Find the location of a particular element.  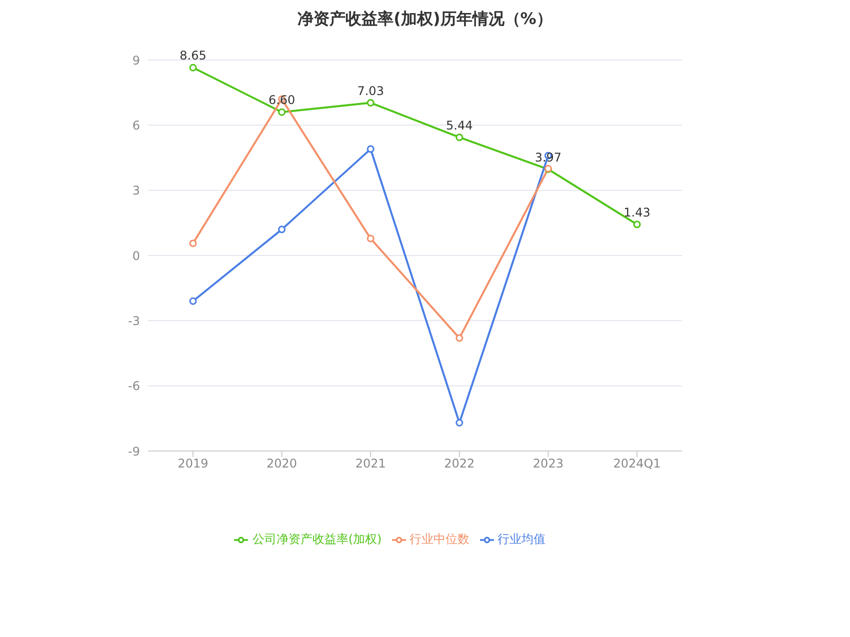

data-label: 8.65 is located at coordinates (193, 55).